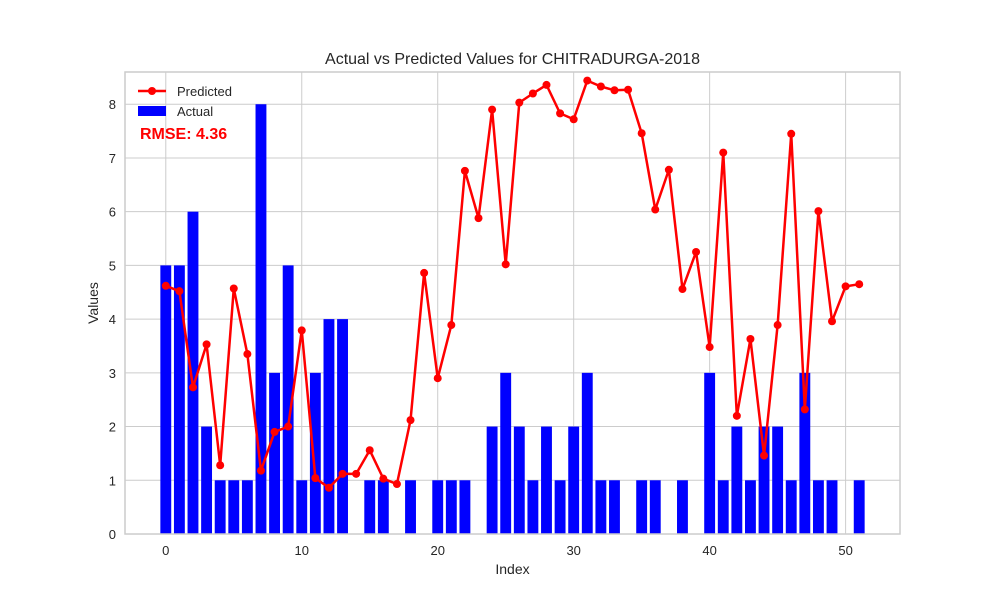 This screenshot has width=1000, height=600. What do you see at coordinates (112, 534) in the screenshot?
I see `y-tick-label: 0` at bounding box center [112, 534].